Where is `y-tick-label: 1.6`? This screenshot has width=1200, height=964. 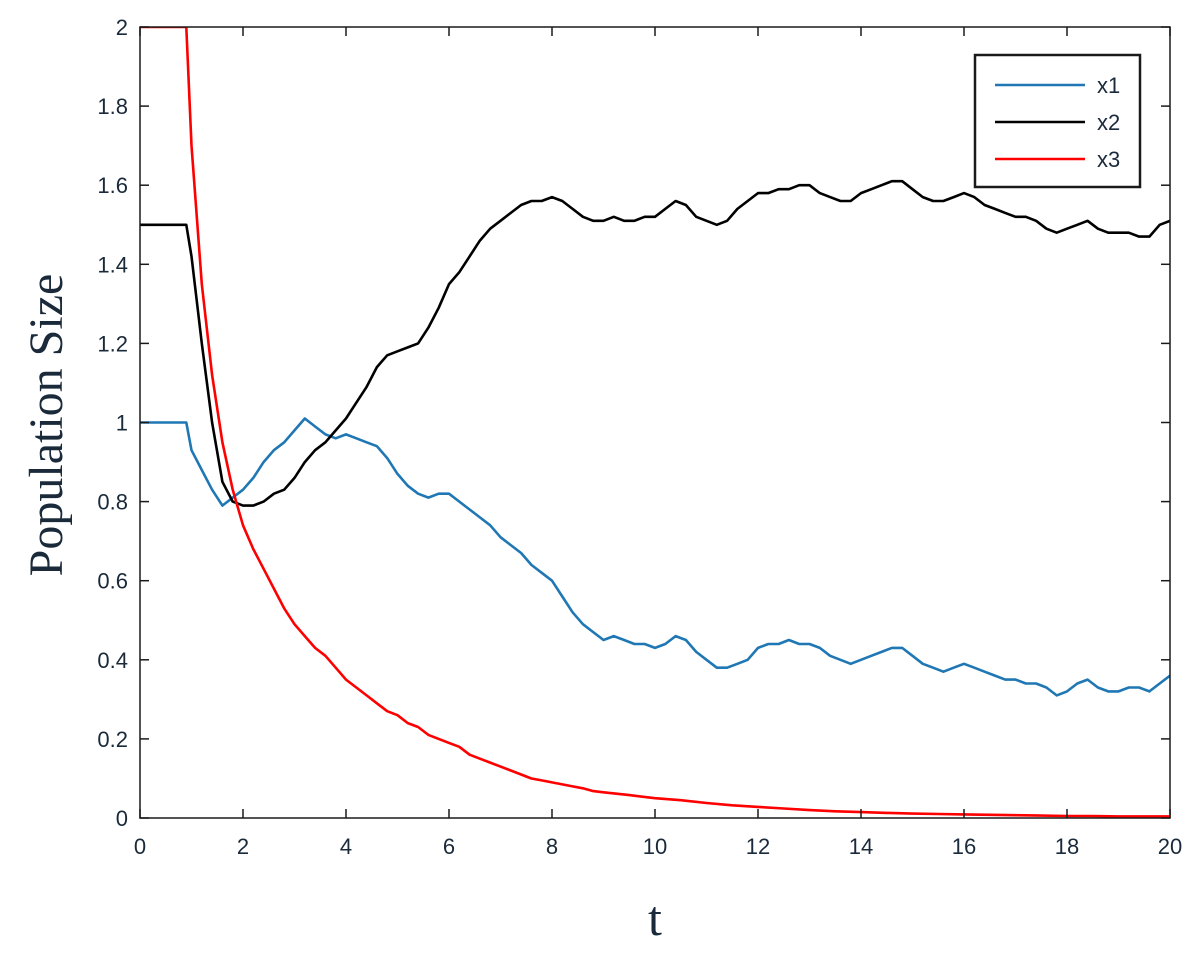
y-tick-label: 1.6 is located at coordinates (112, 185).